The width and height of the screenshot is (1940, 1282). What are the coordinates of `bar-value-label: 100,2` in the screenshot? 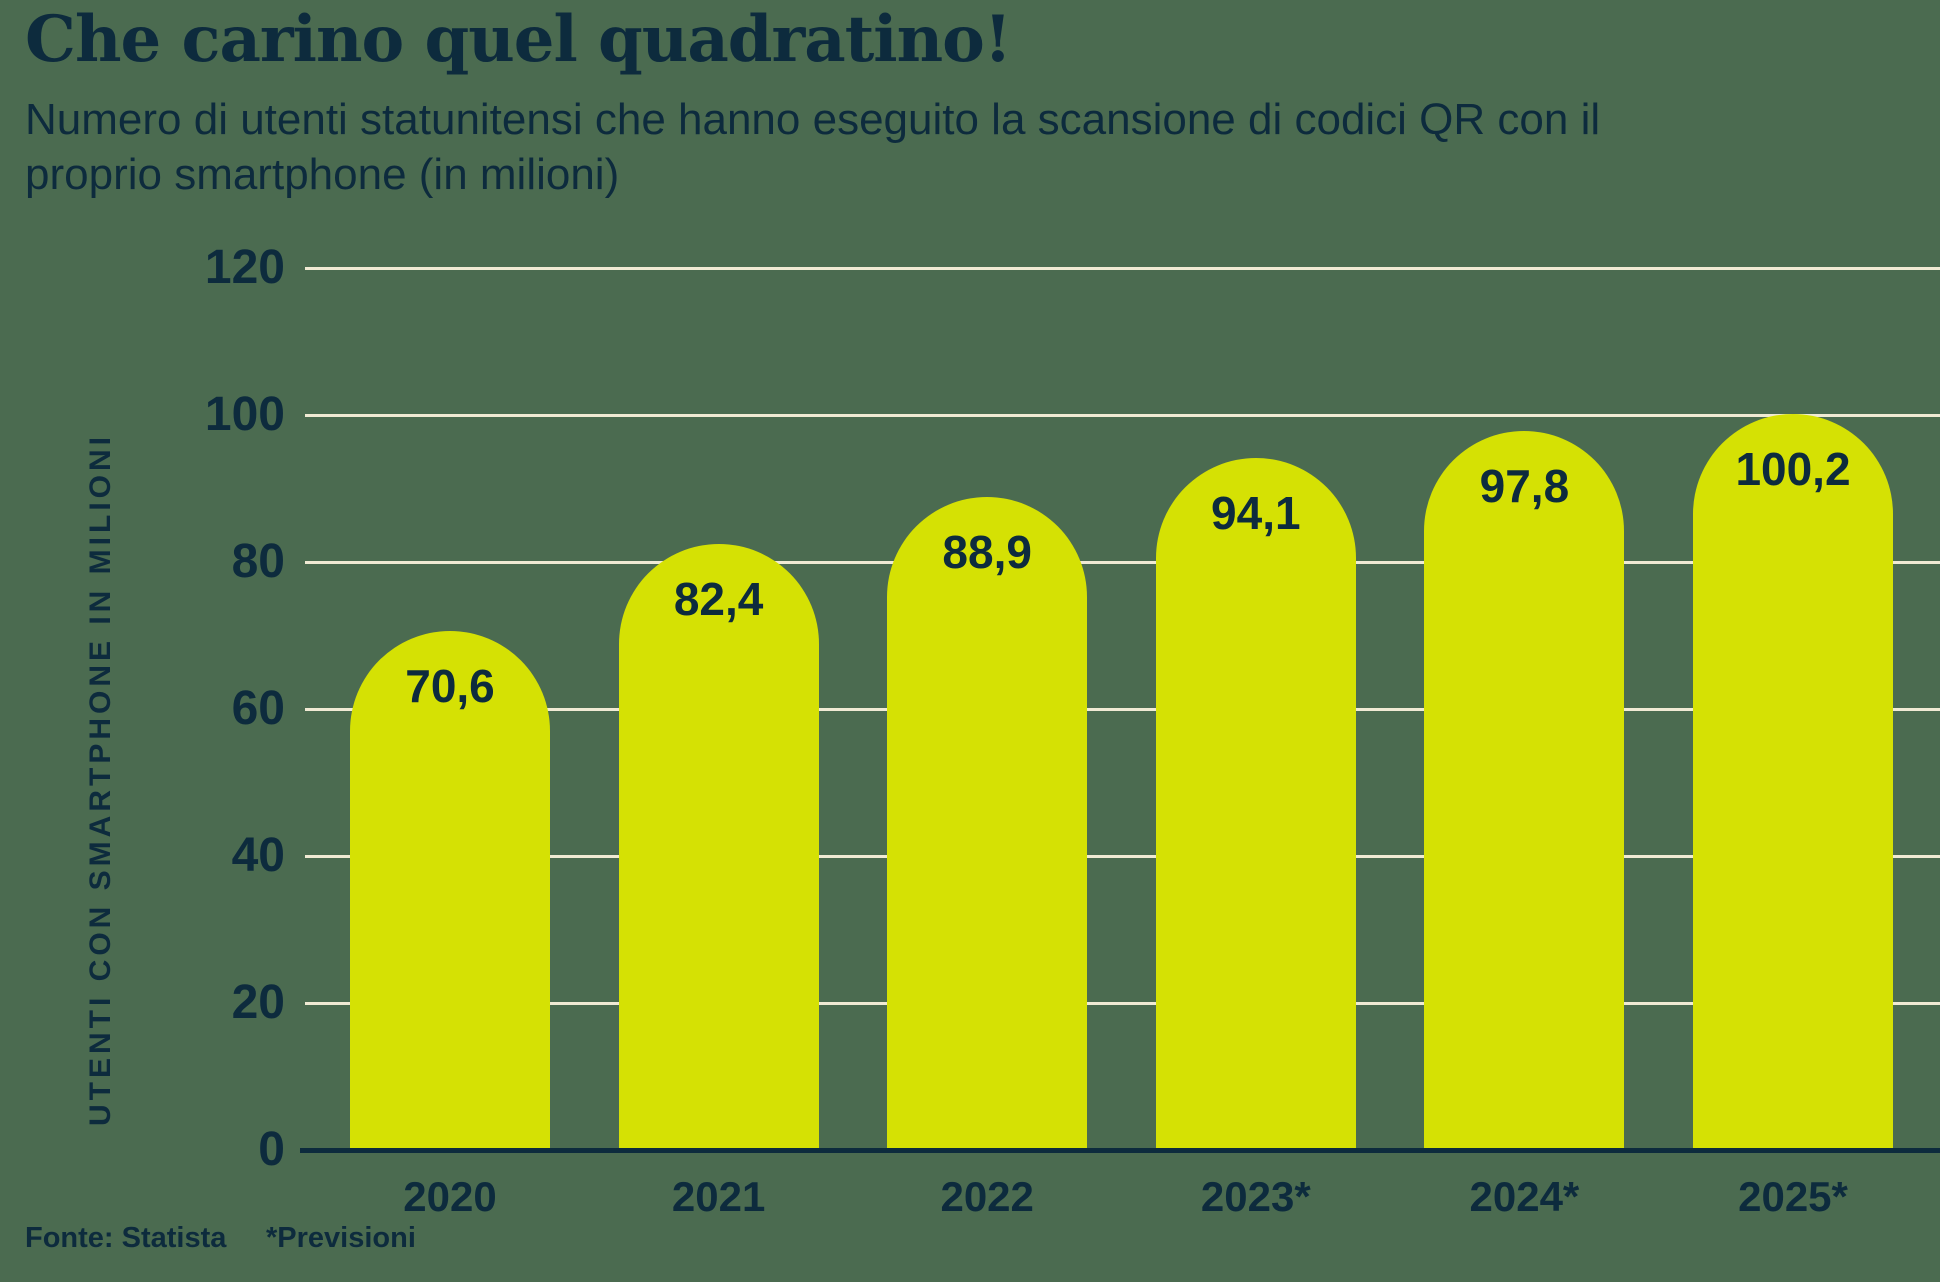 It's located at (1793, 468).